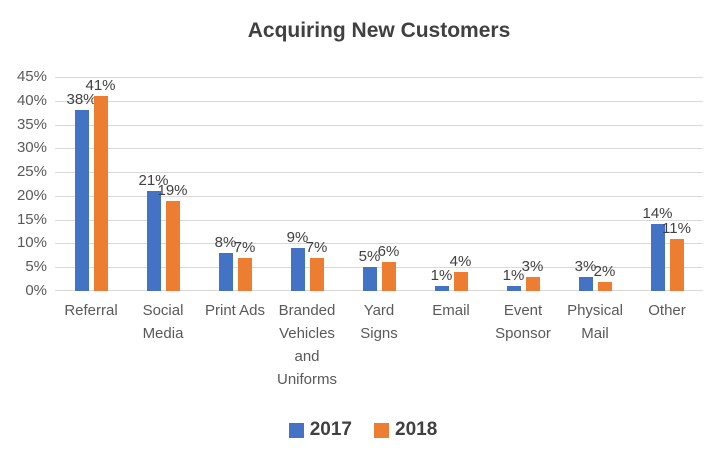 Image resolution: width=726 pixels, height=465 pixels. I want to click on bar-2017-physical-mail, so click(585, 283).